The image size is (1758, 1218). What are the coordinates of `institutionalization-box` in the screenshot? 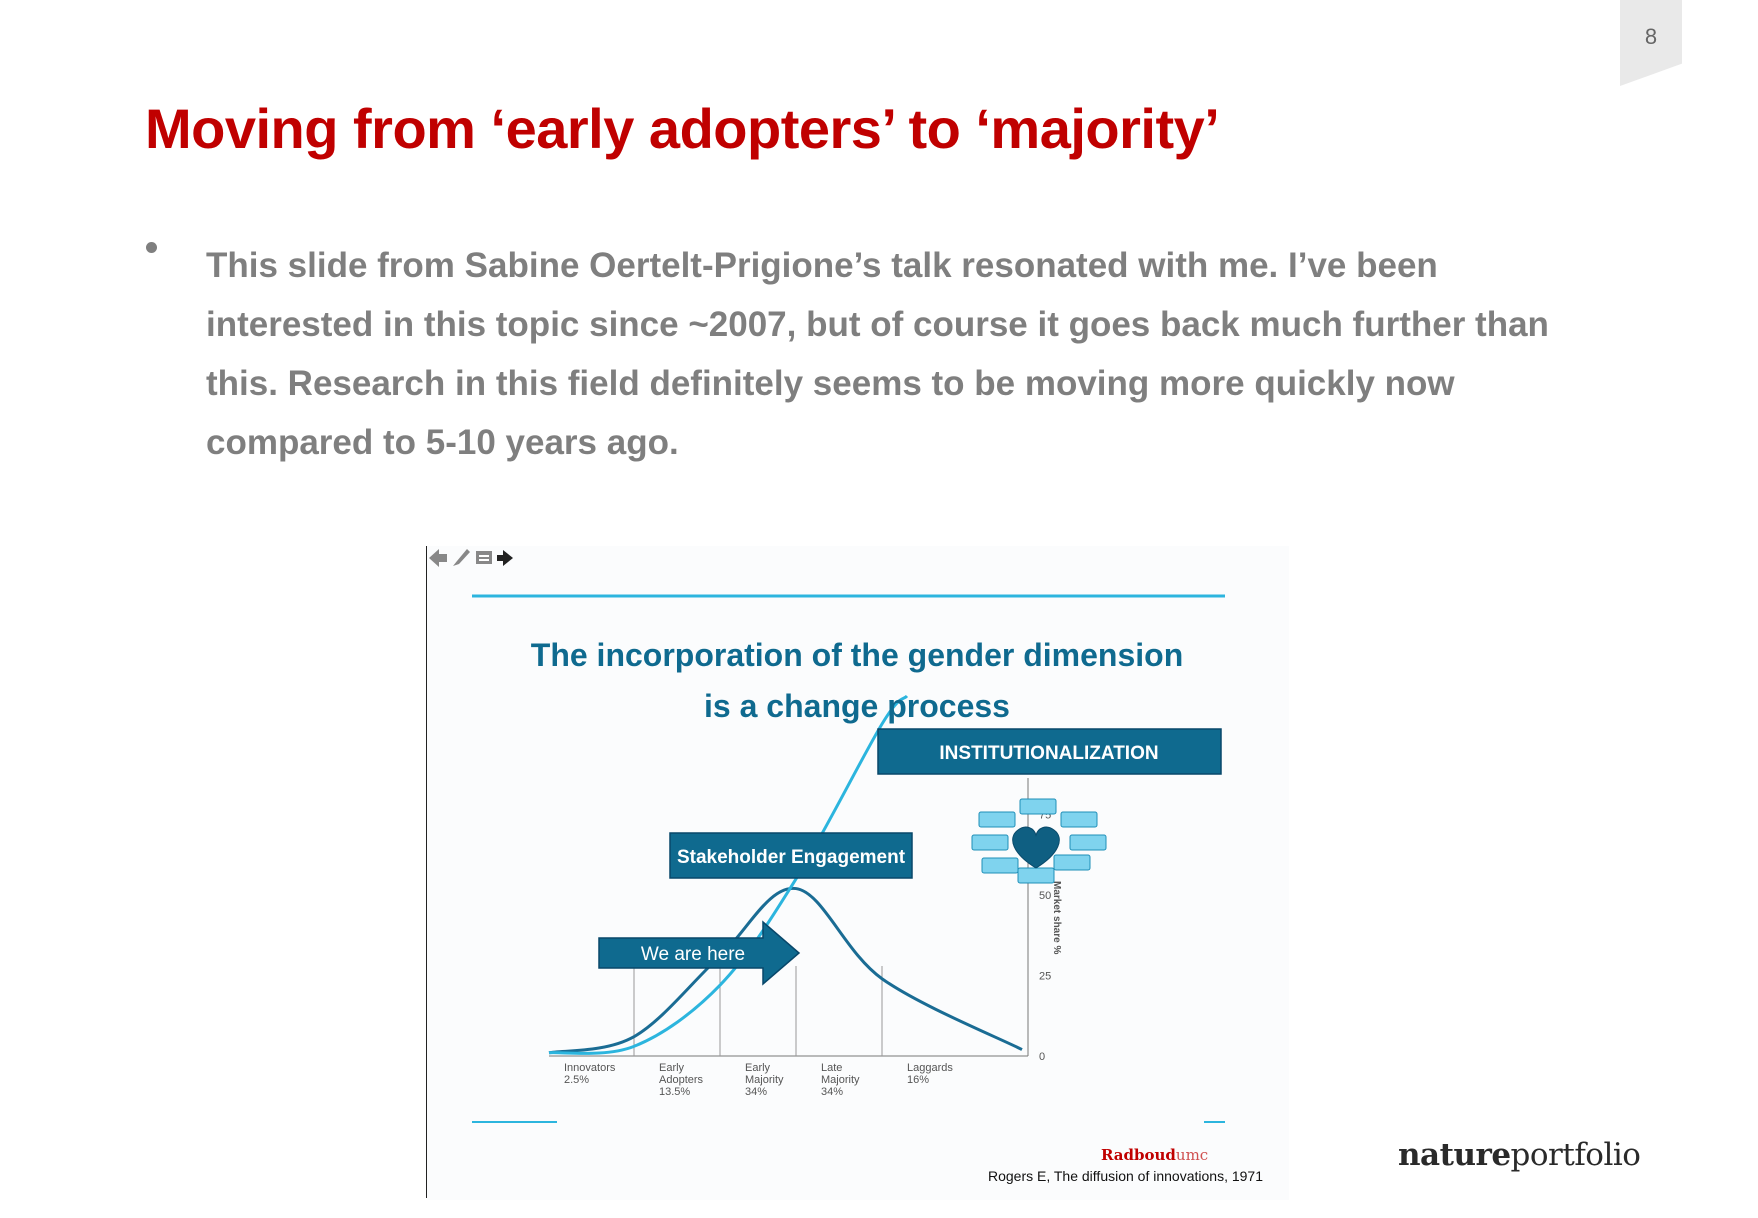 It's located at (1049, 751).